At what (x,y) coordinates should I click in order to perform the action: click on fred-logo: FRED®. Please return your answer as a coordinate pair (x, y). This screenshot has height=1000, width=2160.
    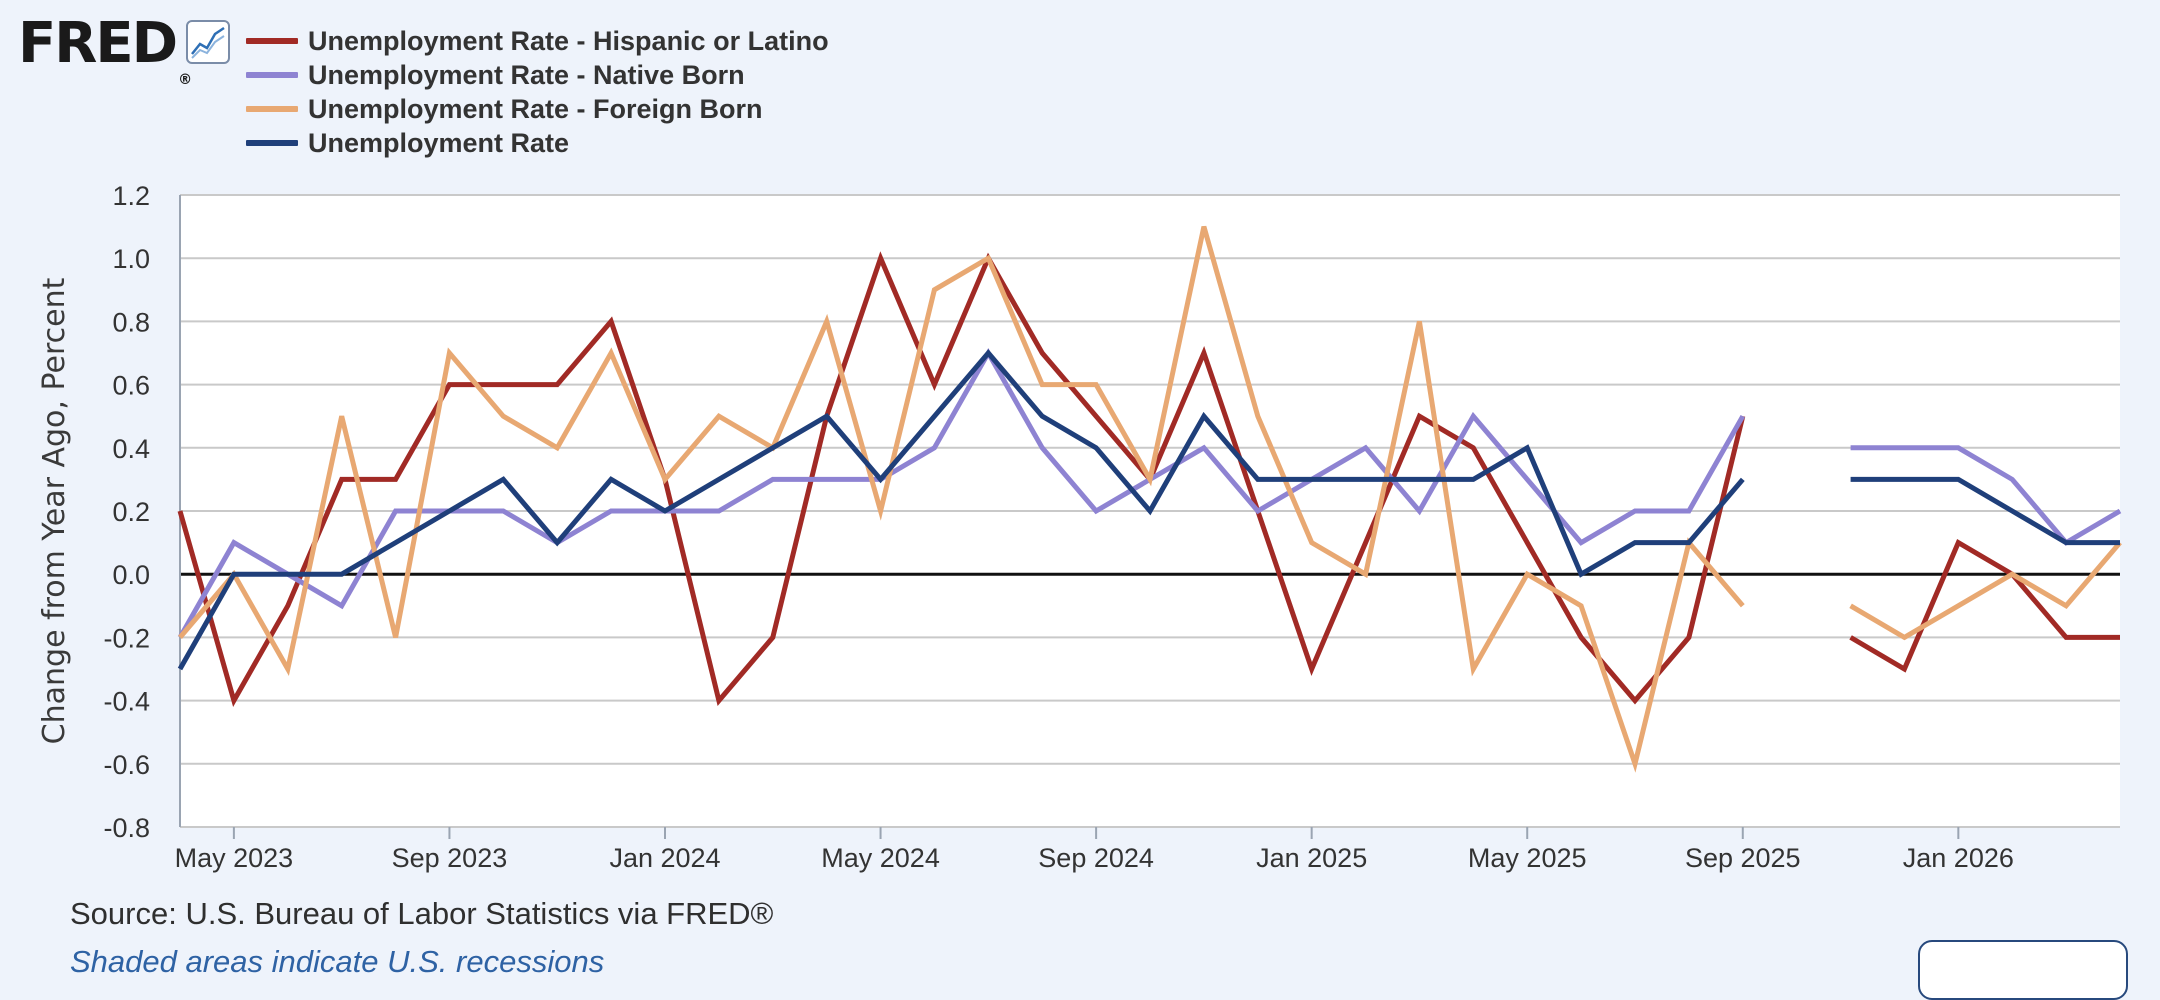
    Looking at the image, I should click on (105, 50).